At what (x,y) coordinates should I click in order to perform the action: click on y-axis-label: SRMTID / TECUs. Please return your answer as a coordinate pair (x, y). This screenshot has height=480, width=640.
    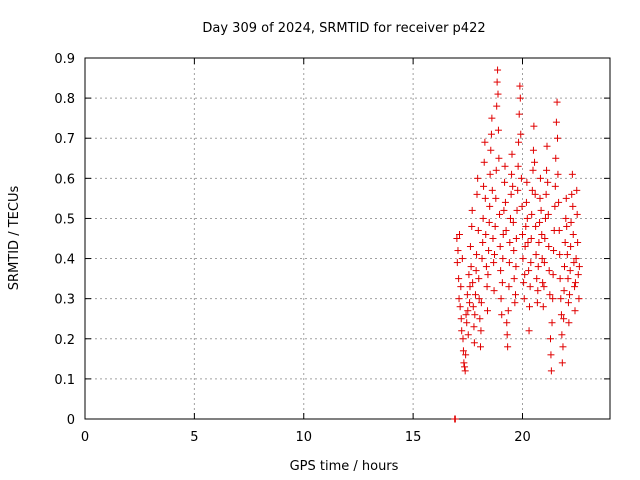
    Looking at the image, I should click on (14, 238).